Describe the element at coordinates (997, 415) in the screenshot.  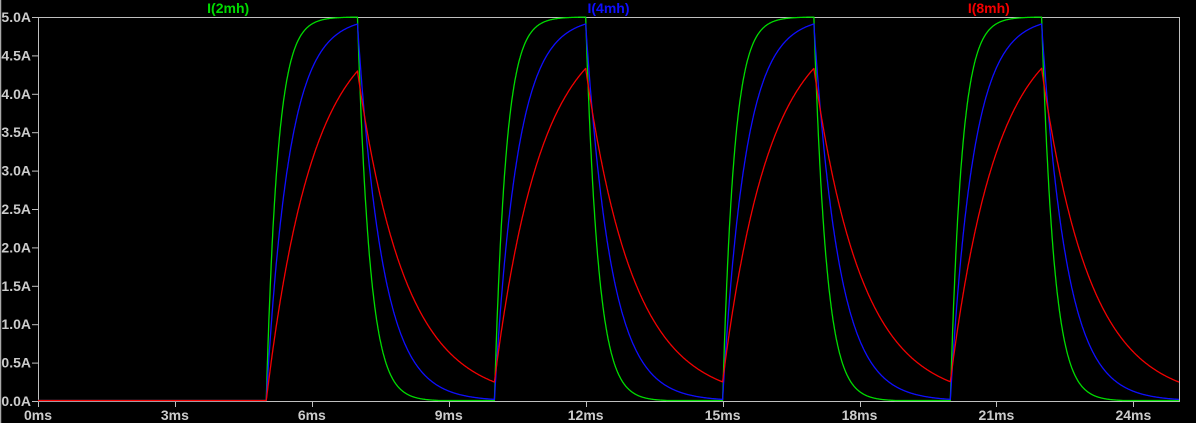
I see `x-axis-label: 21ms` at that location.